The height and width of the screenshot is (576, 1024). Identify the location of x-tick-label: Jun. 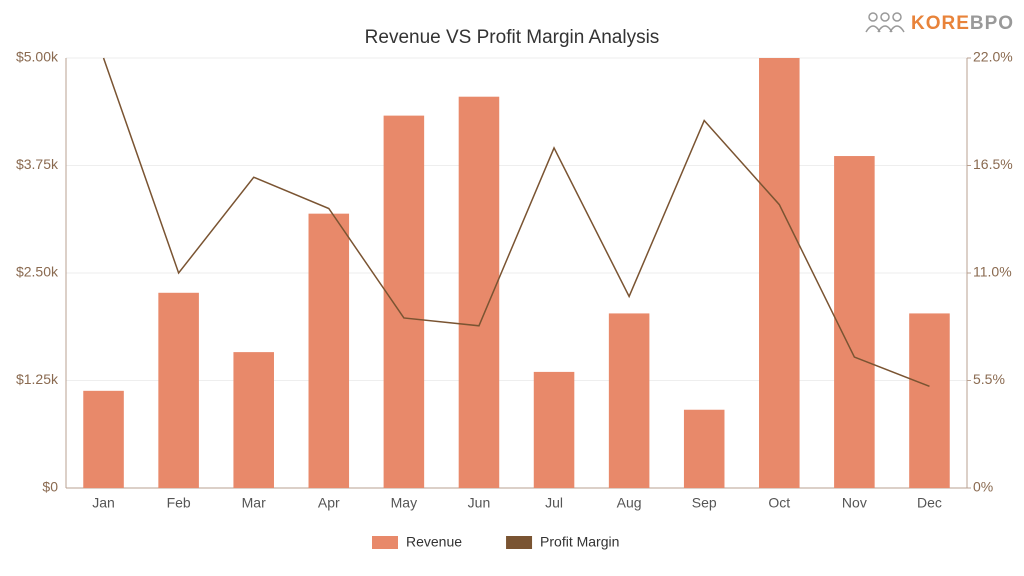
(479, 503).